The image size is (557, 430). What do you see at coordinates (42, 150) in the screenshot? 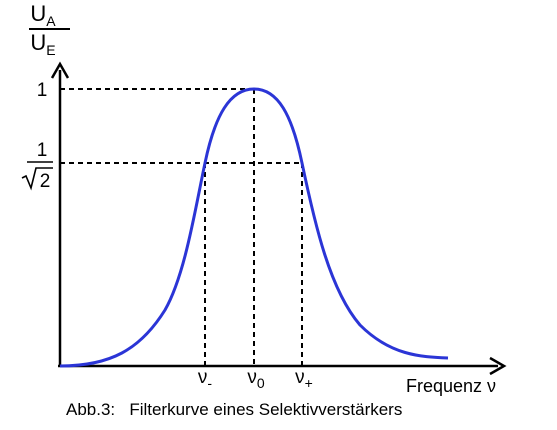
I see `y-tick-half-power-numerator: 1` at bounding box center [42, 150].